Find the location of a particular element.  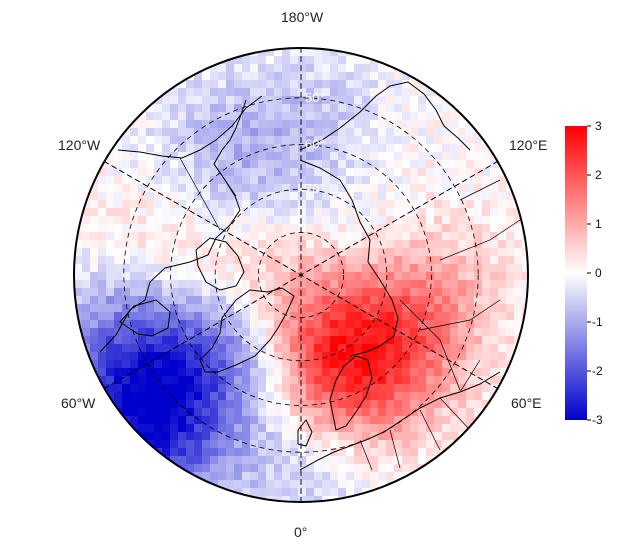

colorbar-tick-label: -1 is located at coordinates (597, 322).